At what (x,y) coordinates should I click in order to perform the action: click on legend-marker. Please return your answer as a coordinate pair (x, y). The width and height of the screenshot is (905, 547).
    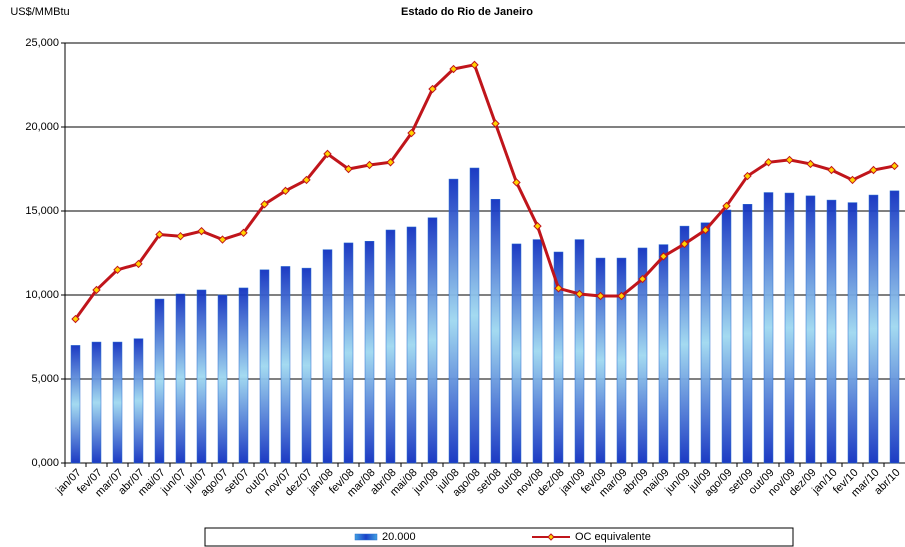
    Looking at the image, I should click on (551, 537).